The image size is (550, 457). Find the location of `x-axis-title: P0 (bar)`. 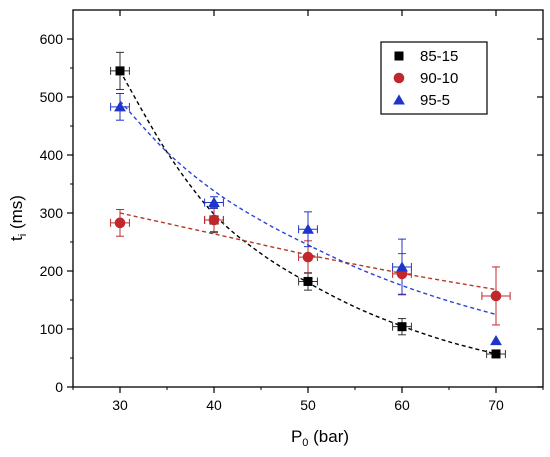

x-axis-title: P0 (bar) is located at coordinates (320, 438).